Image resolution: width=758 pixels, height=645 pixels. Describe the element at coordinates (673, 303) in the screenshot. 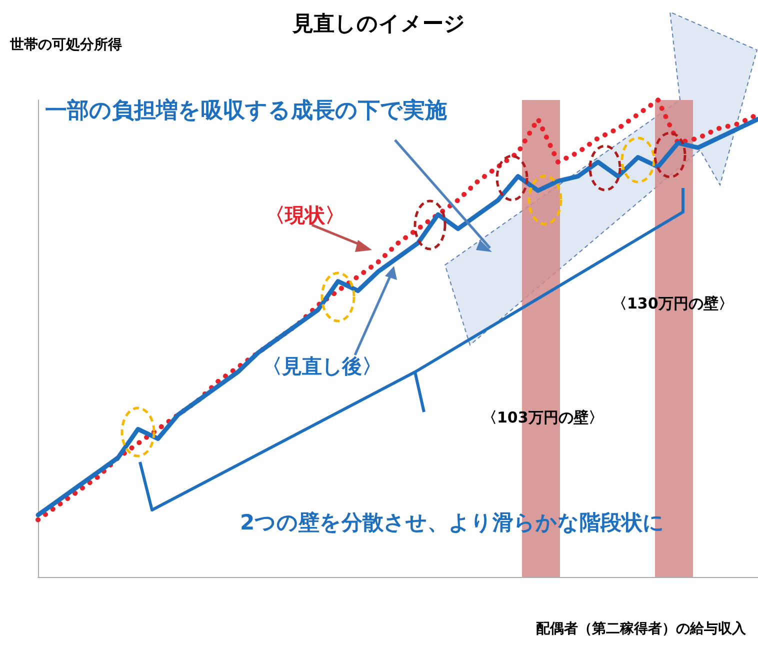

I see `annotation: 〈130万円の壁〉` at that location.